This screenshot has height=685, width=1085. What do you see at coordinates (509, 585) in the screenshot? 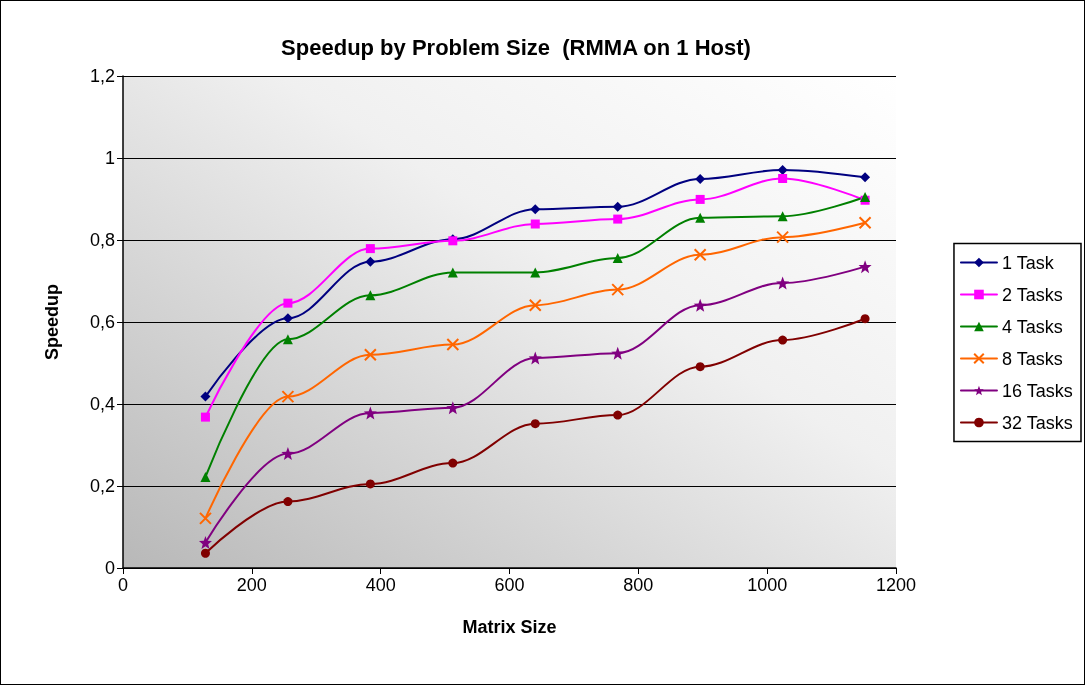
I see `x-tick-label: 600` at bounding box center [509, 585].